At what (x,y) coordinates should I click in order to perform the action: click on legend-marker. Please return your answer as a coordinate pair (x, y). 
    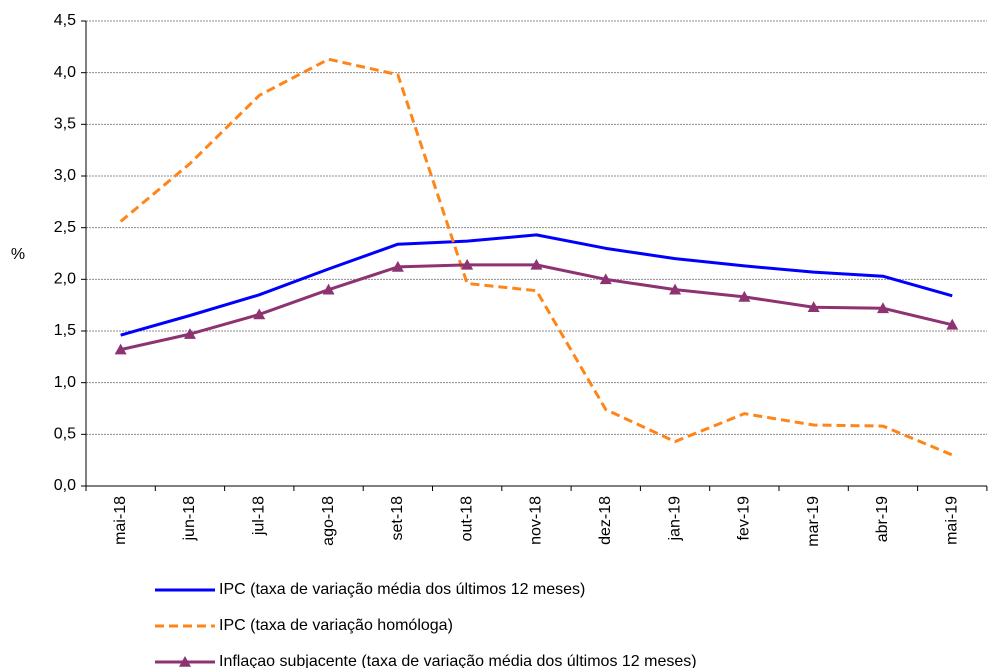
    Looking at the image, I should click on (185, 661).